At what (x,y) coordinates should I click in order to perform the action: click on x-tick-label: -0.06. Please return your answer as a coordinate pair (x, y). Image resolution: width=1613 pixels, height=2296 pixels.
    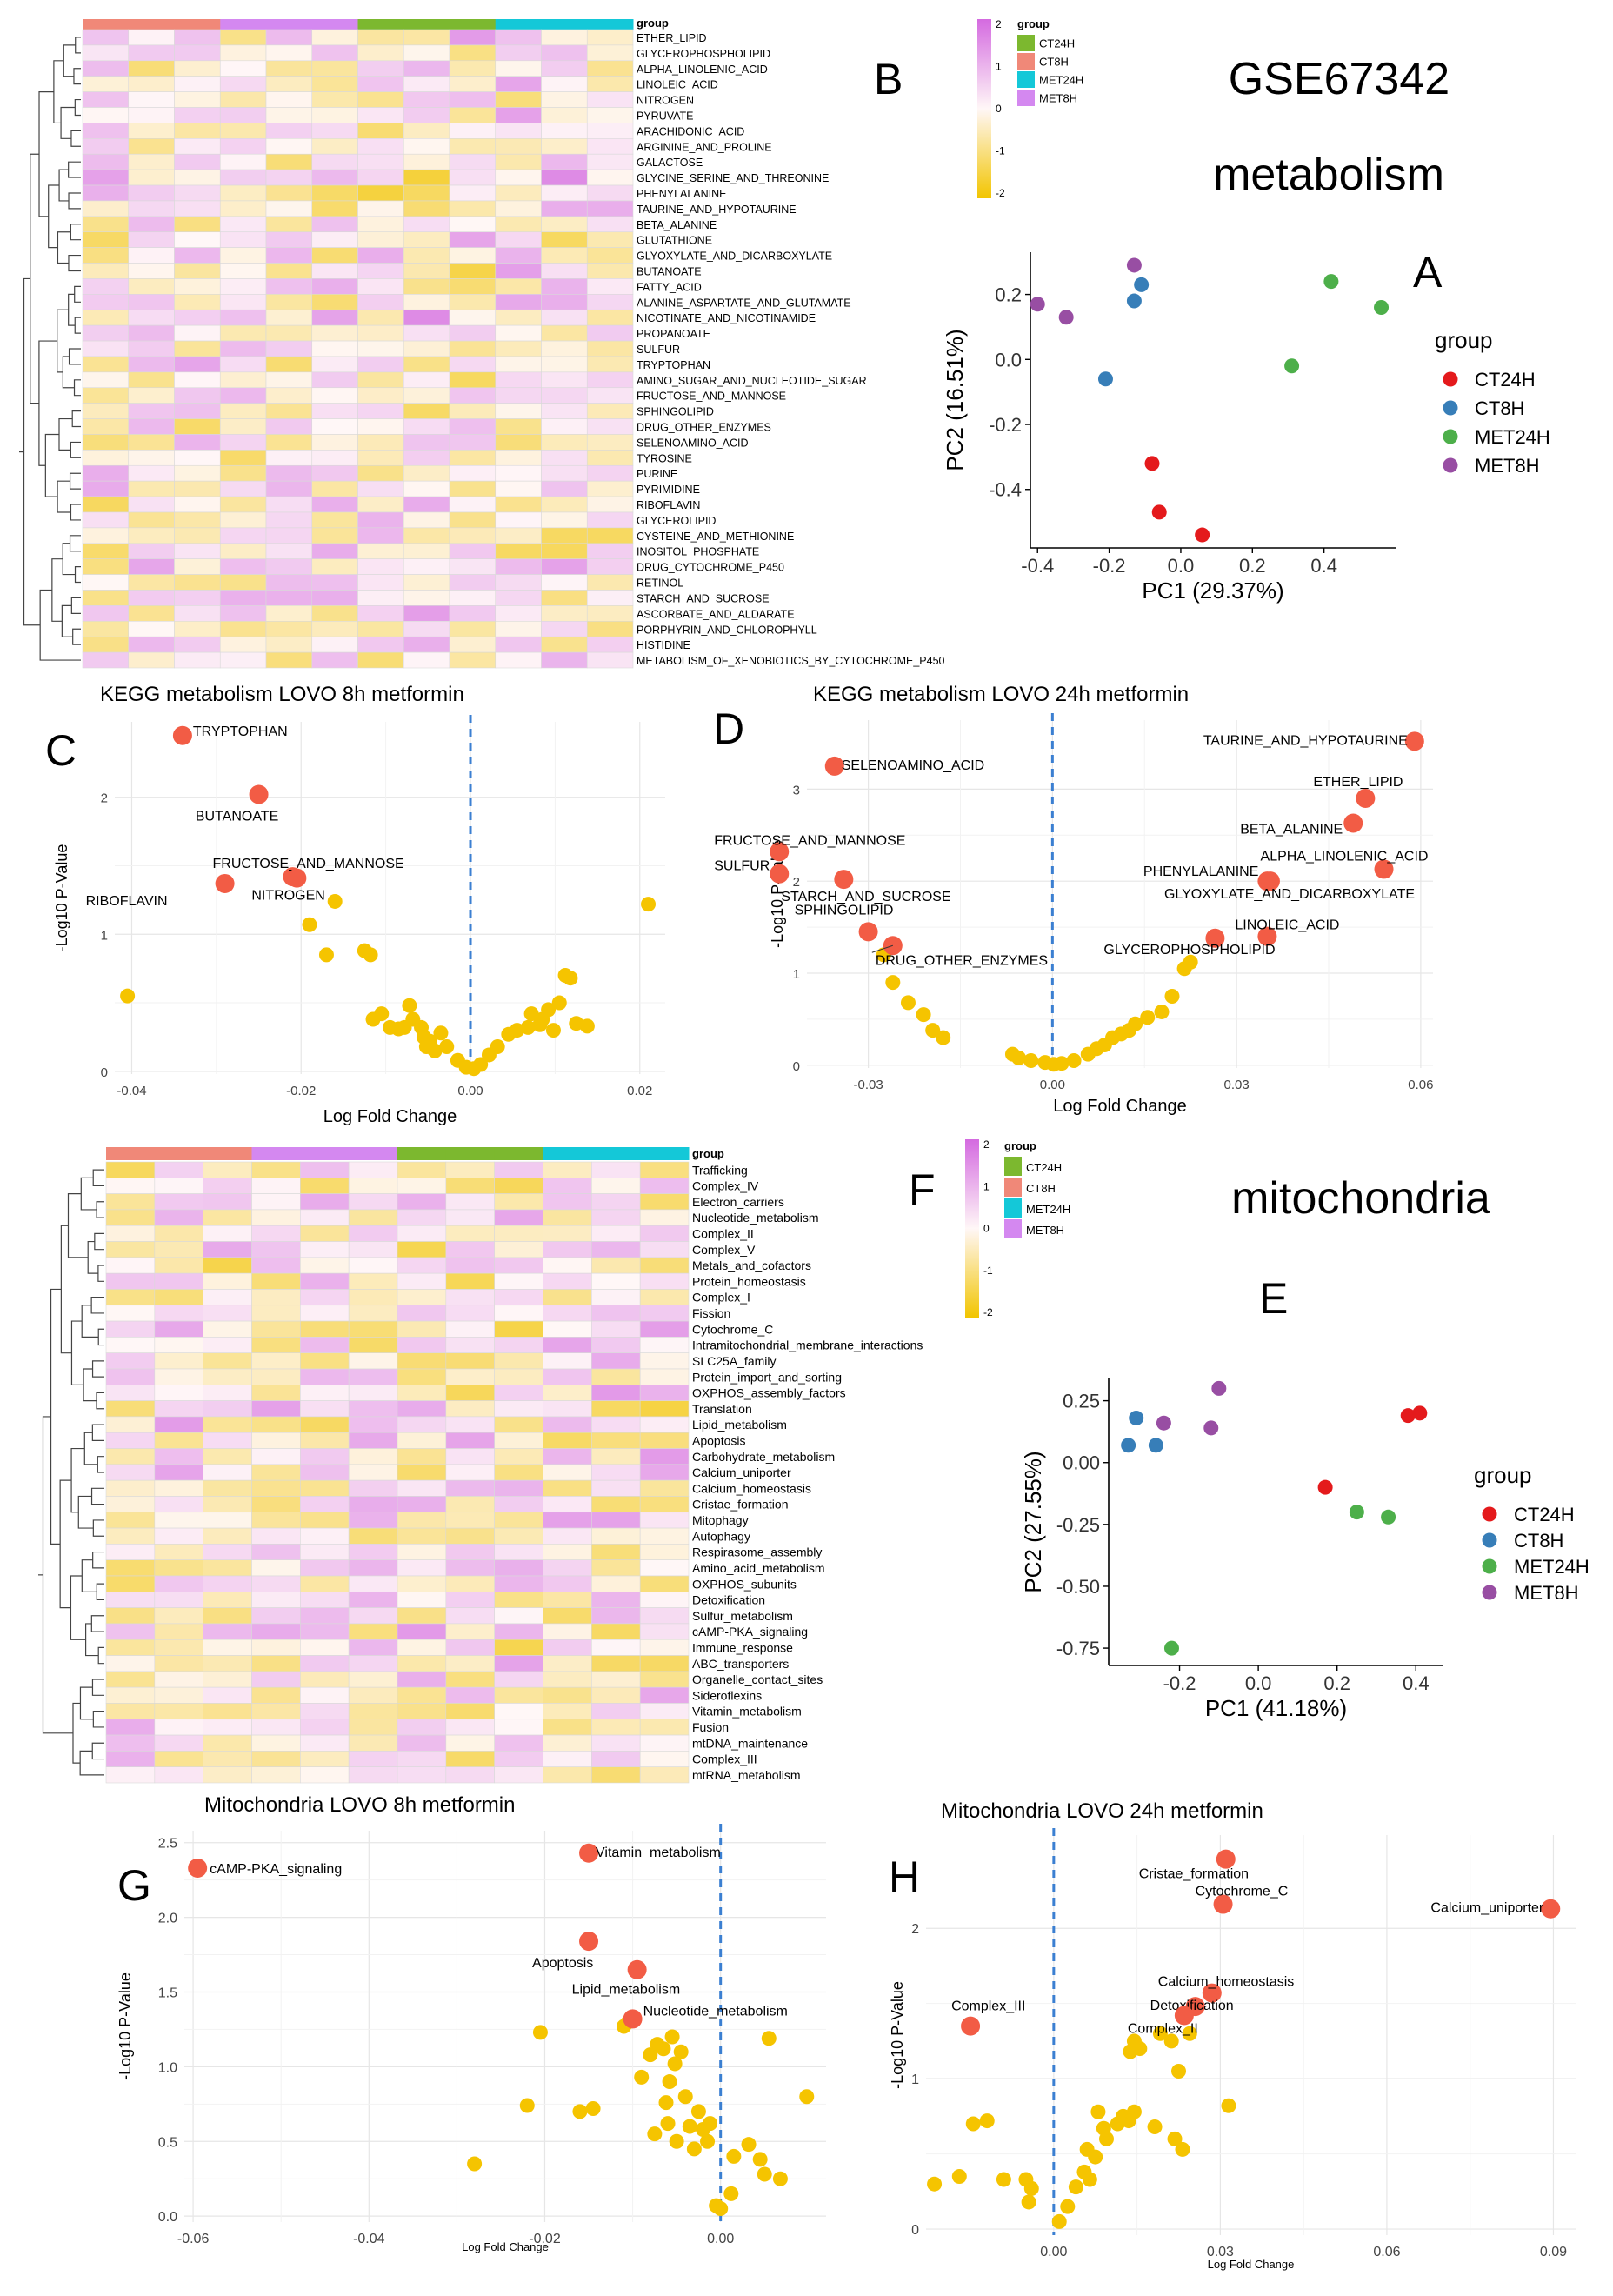
    Looking at the image, I should click on (193, 2239).